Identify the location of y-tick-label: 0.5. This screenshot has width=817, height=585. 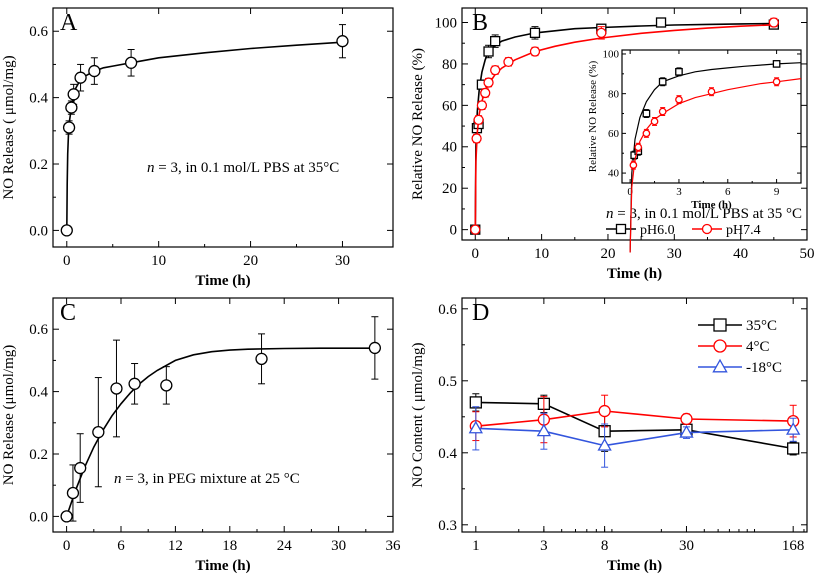
(447, 382).